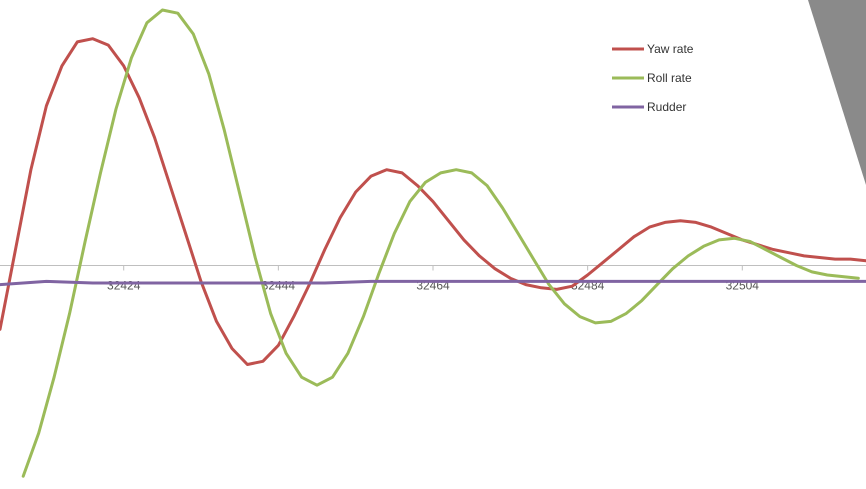 The width and height of the screenshot is (866, 489). What do you see at coordinates (433, 283) in the screenshot?
I see `series-line-rudder` at bounding box center [433, 283].